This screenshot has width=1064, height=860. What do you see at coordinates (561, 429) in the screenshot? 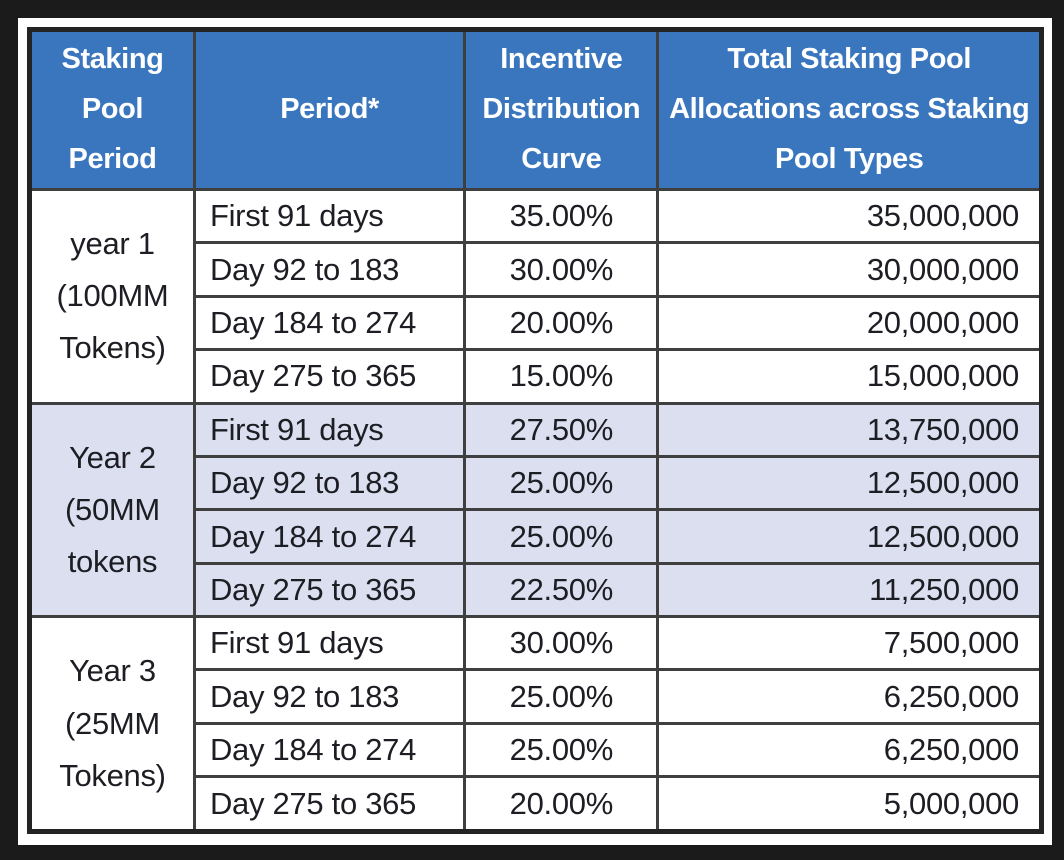
I see `curve-cell: 27.50%` at bounding box center [561, 429].